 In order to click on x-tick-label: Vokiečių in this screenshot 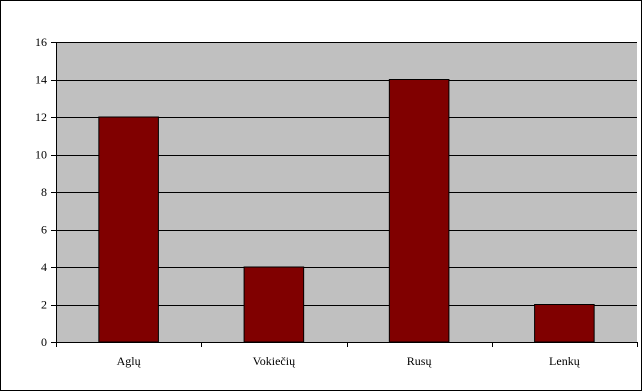, I will do `click(274, 361)`.